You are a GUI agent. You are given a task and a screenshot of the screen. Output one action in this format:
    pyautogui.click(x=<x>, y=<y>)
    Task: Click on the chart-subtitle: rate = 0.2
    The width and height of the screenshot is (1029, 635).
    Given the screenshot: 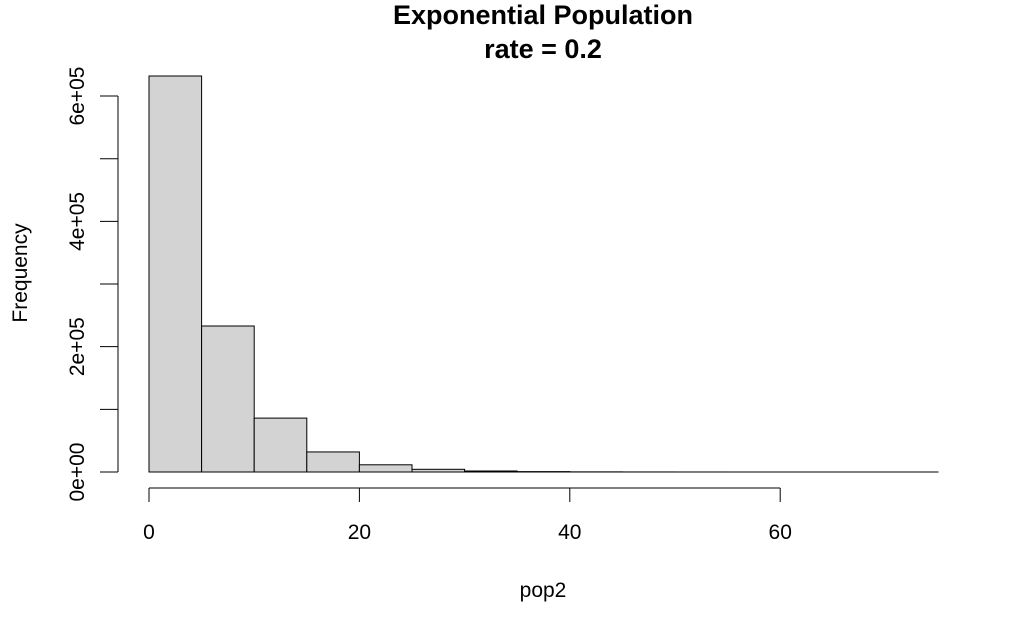 What is the action you would take?
    pyautogui.click(x=543, y=49)
    